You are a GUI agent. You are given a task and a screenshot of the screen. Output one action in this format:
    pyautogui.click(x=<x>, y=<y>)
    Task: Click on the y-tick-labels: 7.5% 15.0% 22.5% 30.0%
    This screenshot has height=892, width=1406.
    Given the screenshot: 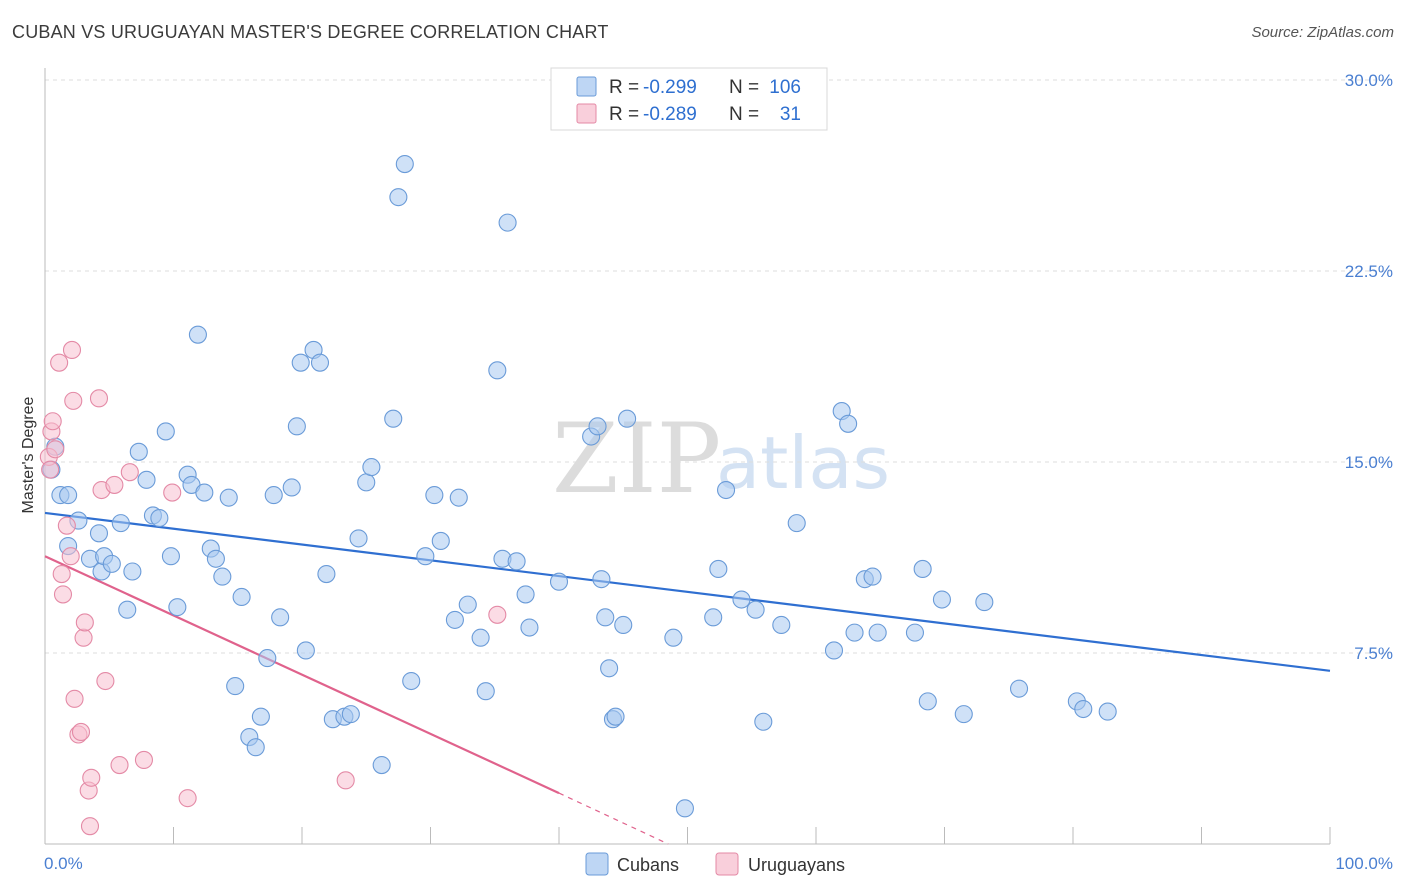 What is the action you would take?
    pyautogui.click(x=1369, y=367)
    